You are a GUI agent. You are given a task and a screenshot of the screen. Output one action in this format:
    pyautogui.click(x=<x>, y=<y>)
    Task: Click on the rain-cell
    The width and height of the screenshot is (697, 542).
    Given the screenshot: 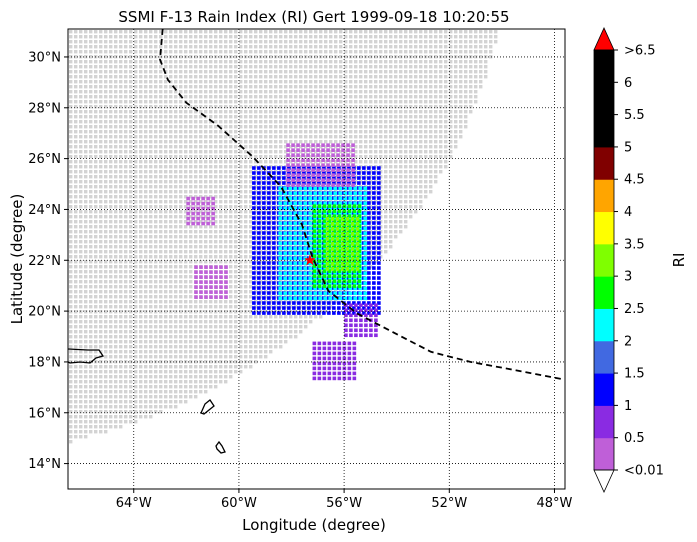 What is the action you would take?
    pyautogui.click(x=359, y=168)
    